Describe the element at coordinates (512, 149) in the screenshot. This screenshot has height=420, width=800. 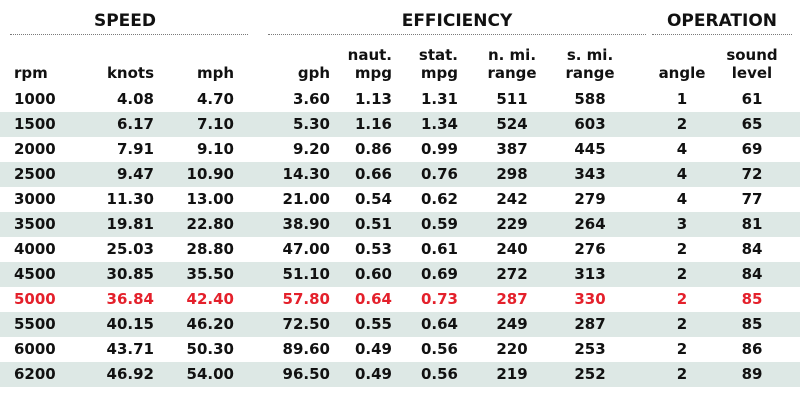
I see `cell-n-mi-range: 387` at that location.